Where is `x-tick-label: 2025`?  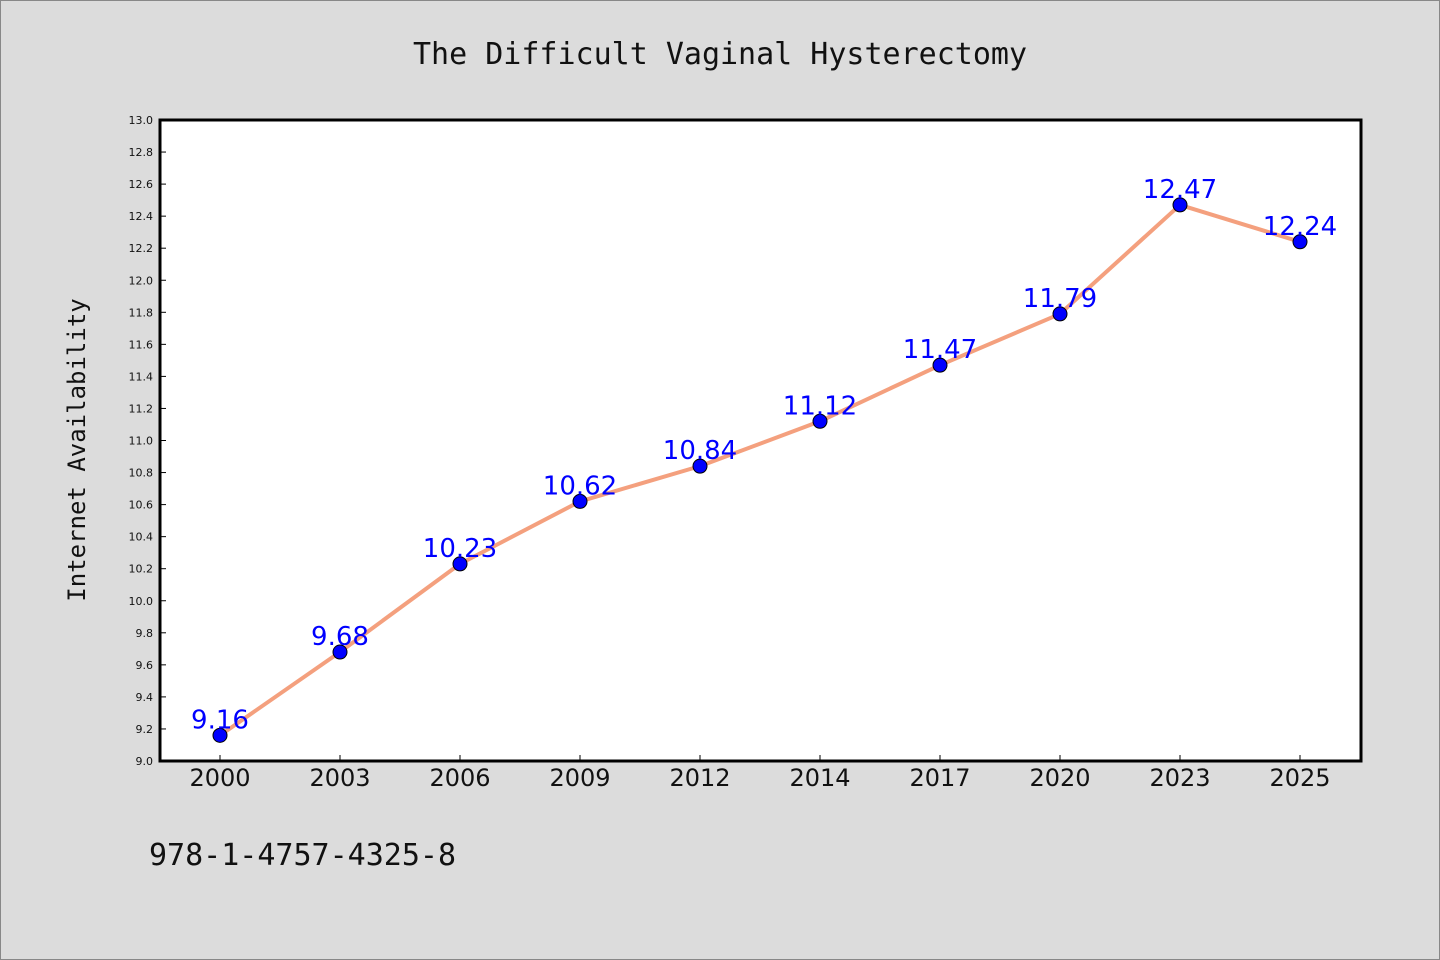 x-tick-label: 2025 is located at coordinates (1299, 778).